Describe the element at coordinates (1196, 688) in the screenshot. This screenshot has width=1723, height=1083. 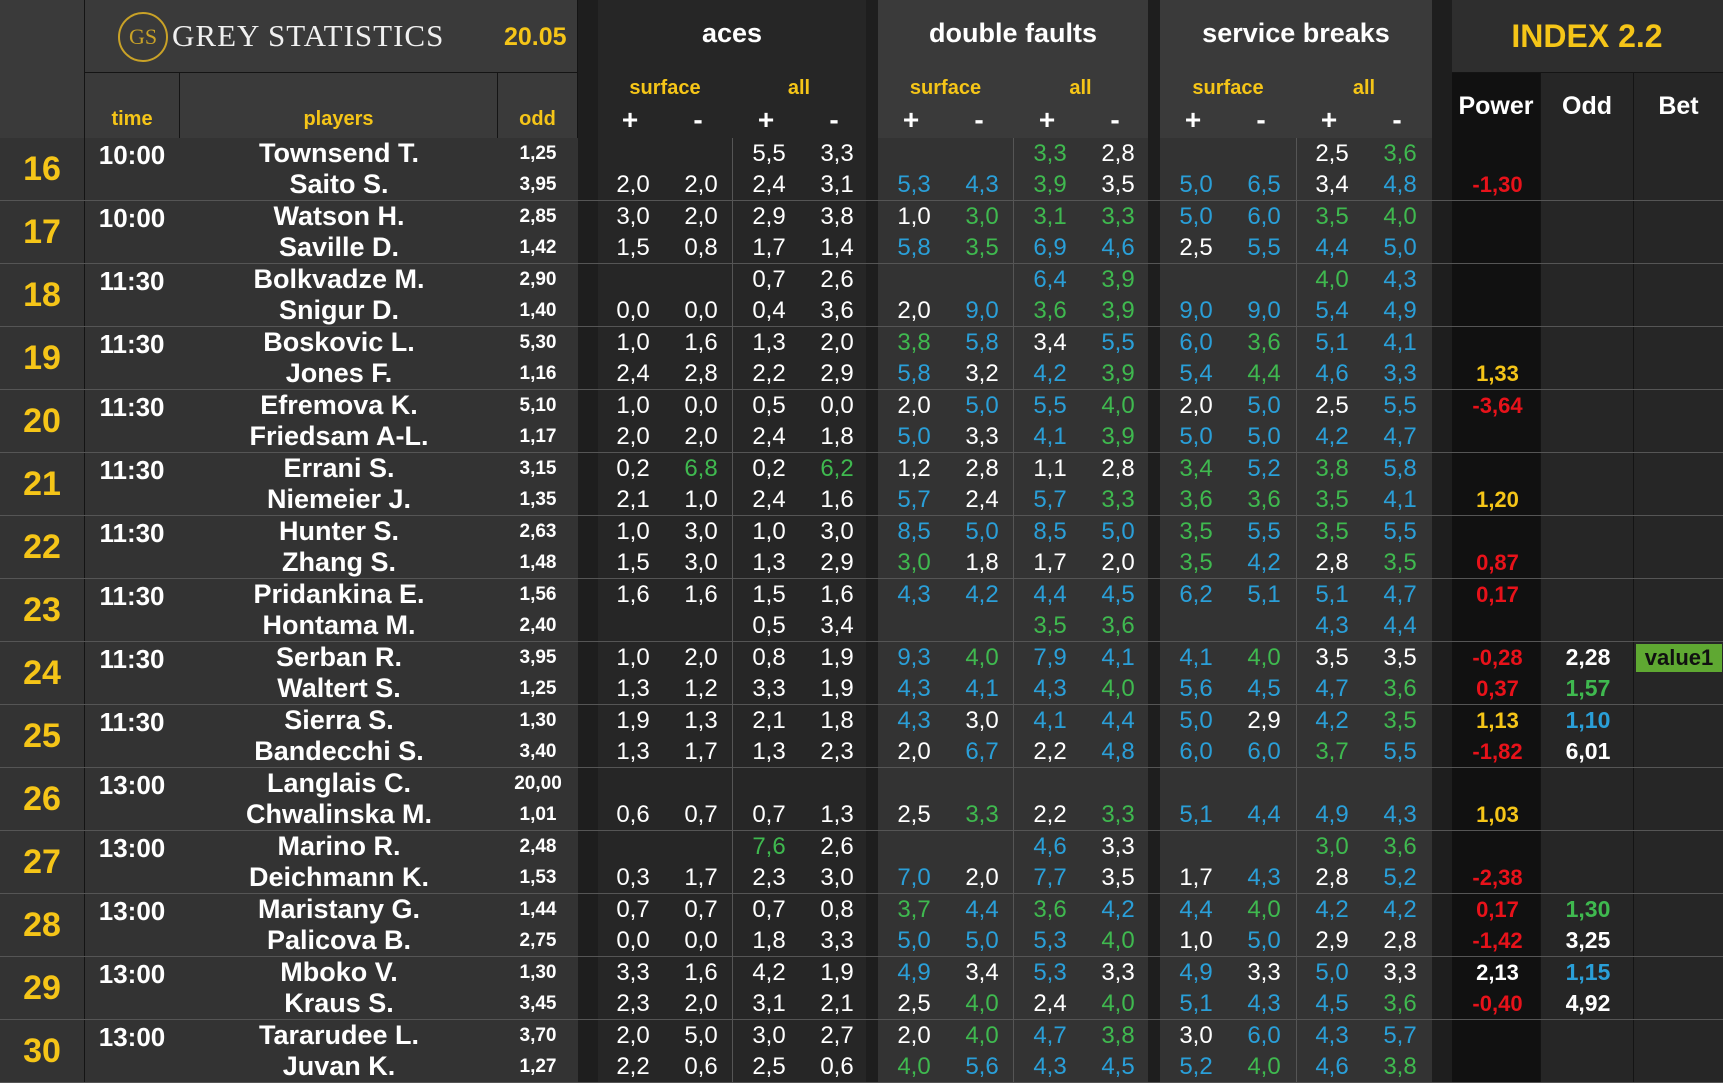
I see `stat-value: 5,6` at that location.